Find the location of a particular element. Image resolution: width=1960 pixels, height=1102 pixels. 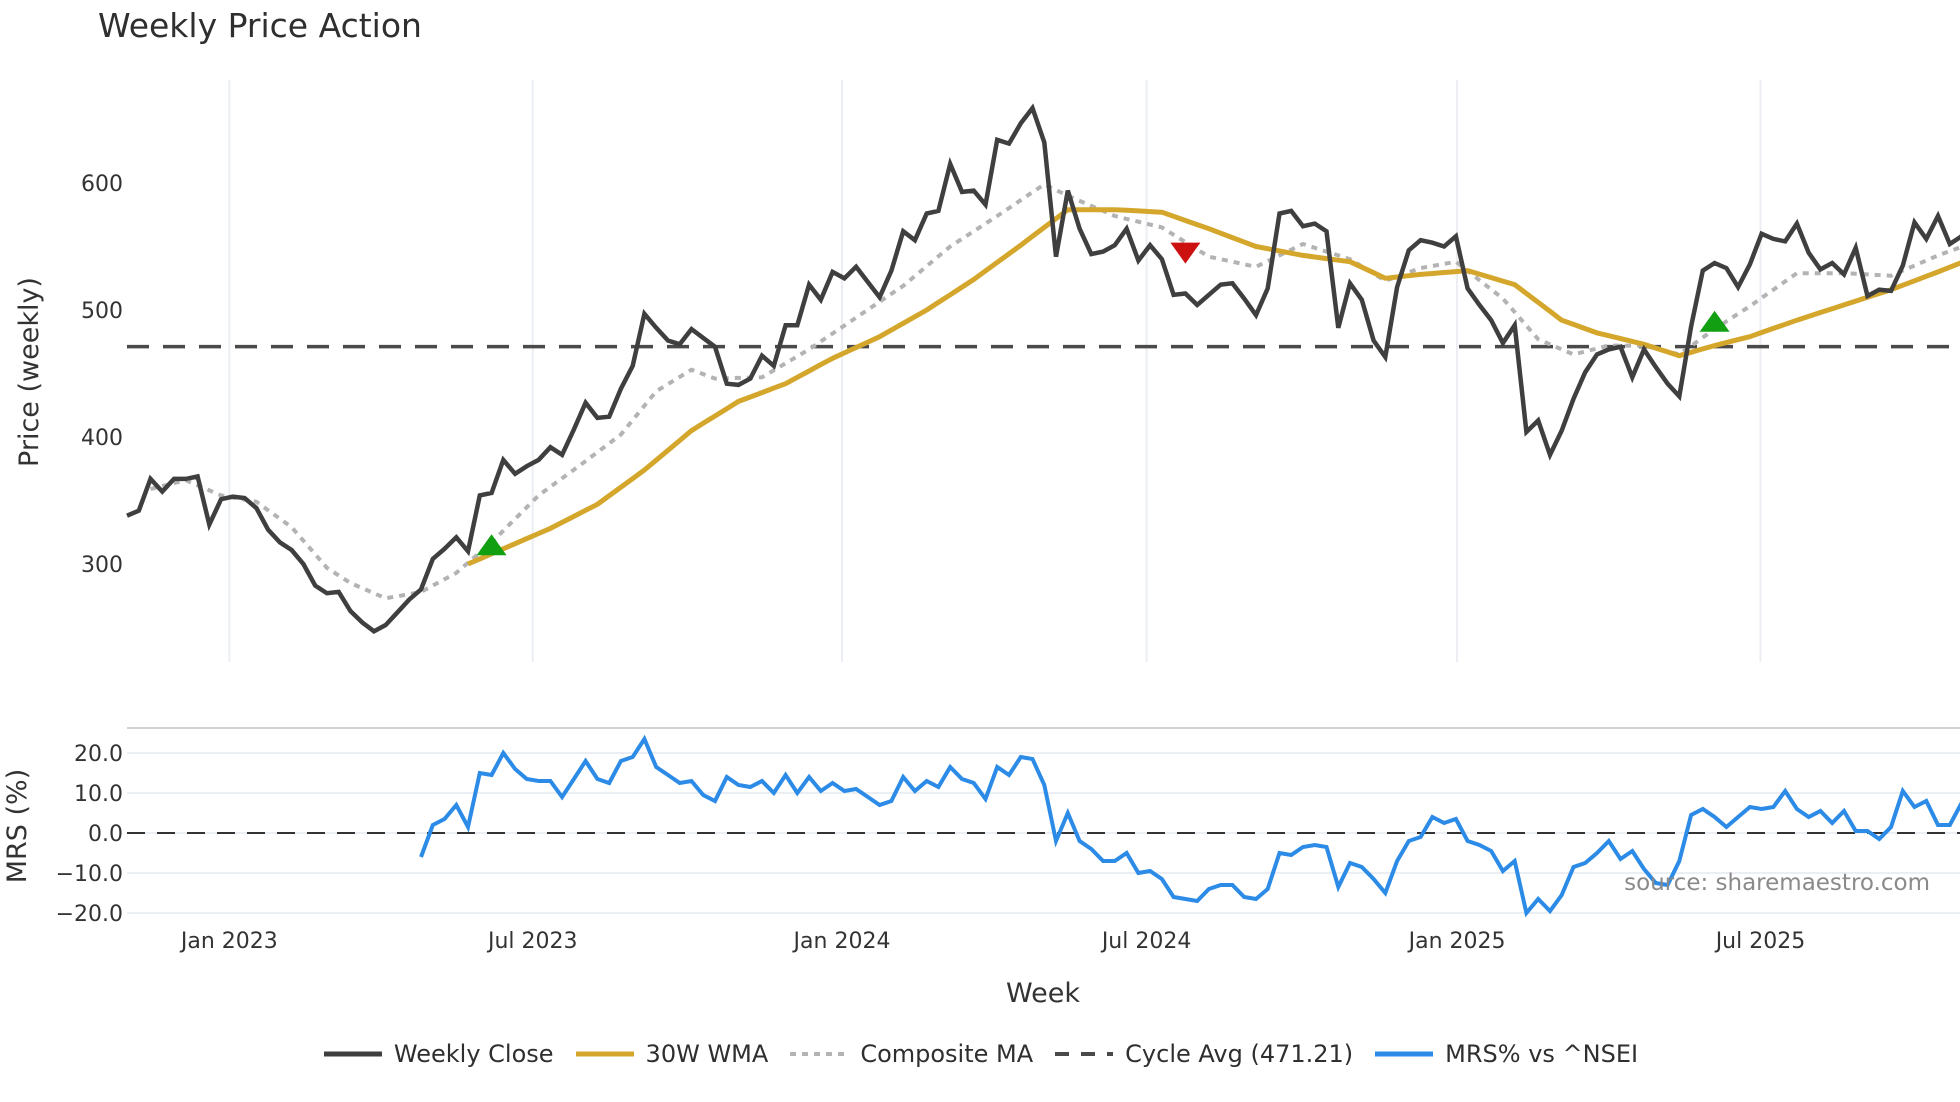

legend-label: Composite MA is located at coordinates (947, 1054).